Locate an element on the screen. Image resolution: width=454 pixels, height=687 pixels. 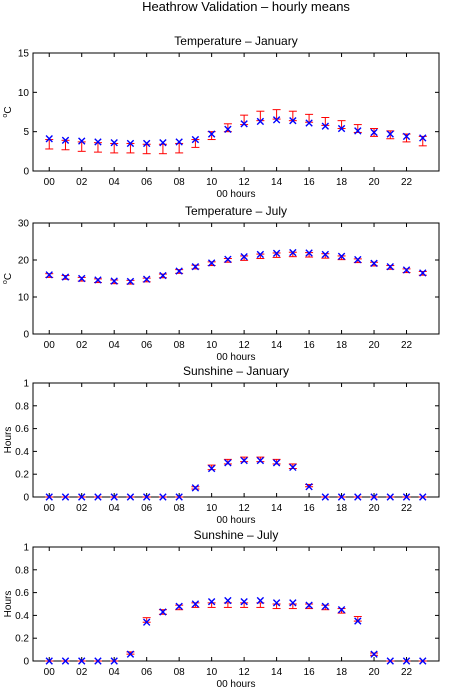
axes-frame is located at coordinates (236, 278).